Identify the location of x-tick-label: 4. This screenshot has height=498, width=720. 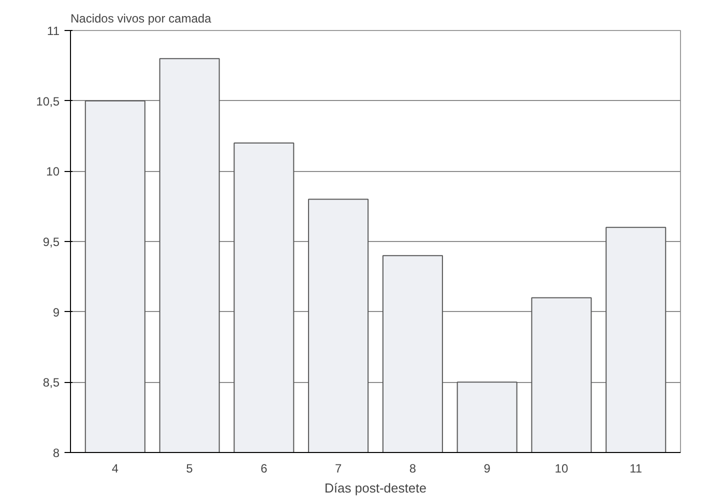
(115, 469).